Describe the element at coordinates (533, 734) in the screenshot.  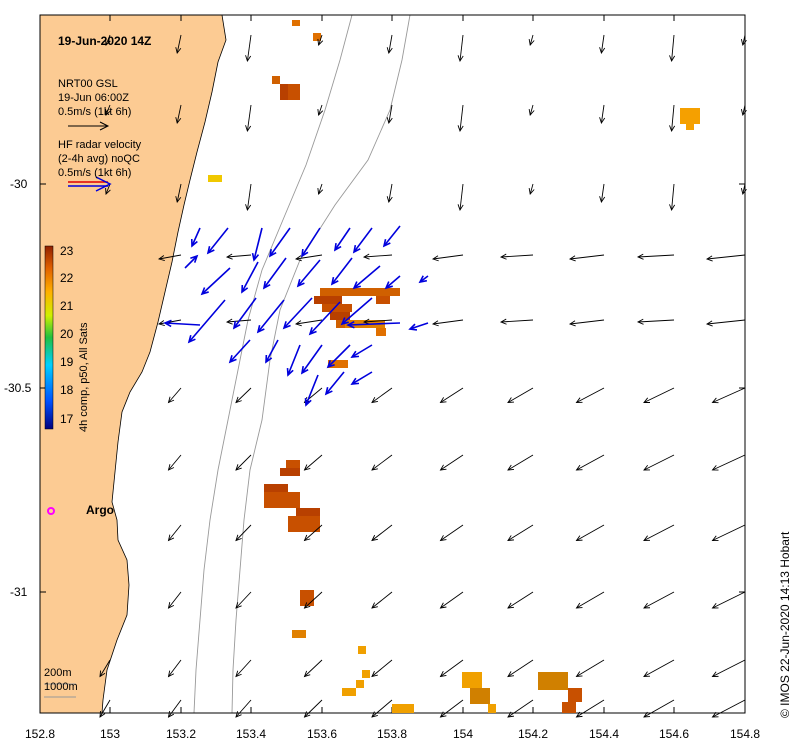
I see `x-tick-label: 154.2` at that location.